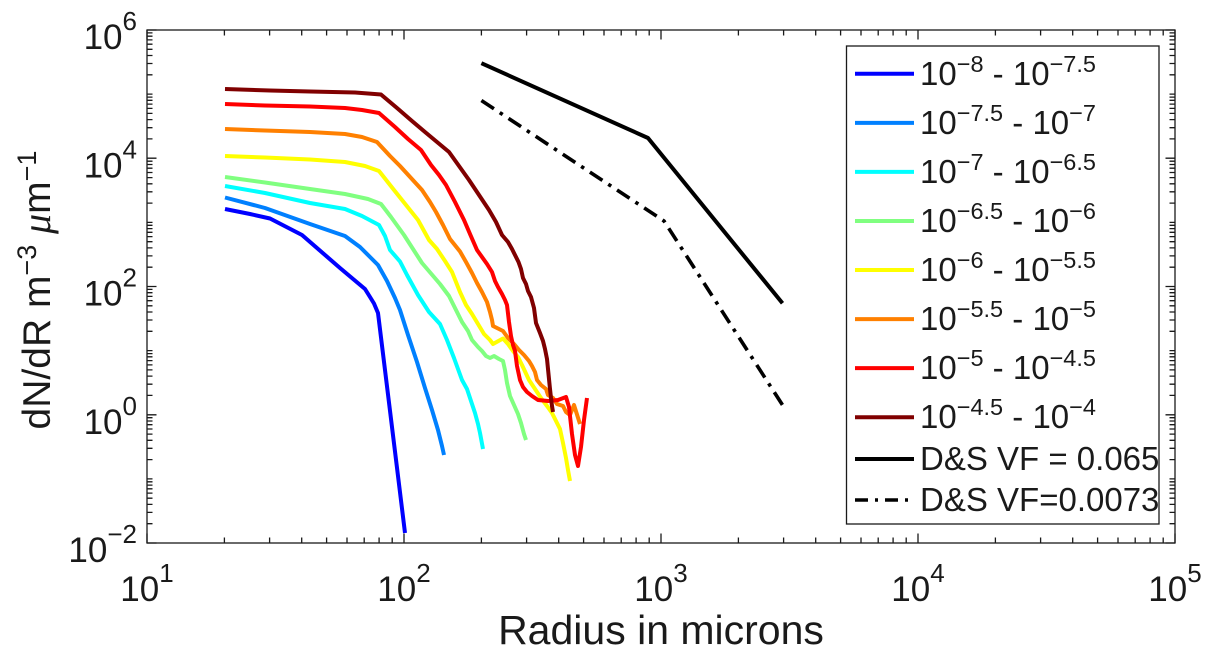  Describe the element at coordinates (1008, 218) in the screenshot. I see `svg-text: 10−6.5 - 10−6` at that location.